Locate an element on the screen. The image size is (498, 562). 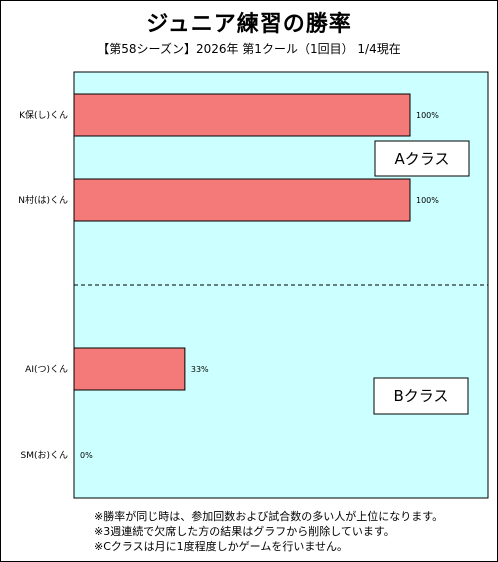
category-labels: K保(し)くん N村(は)くん AI(つ)くん SM(お)くん is located at coordinates (43, 285).